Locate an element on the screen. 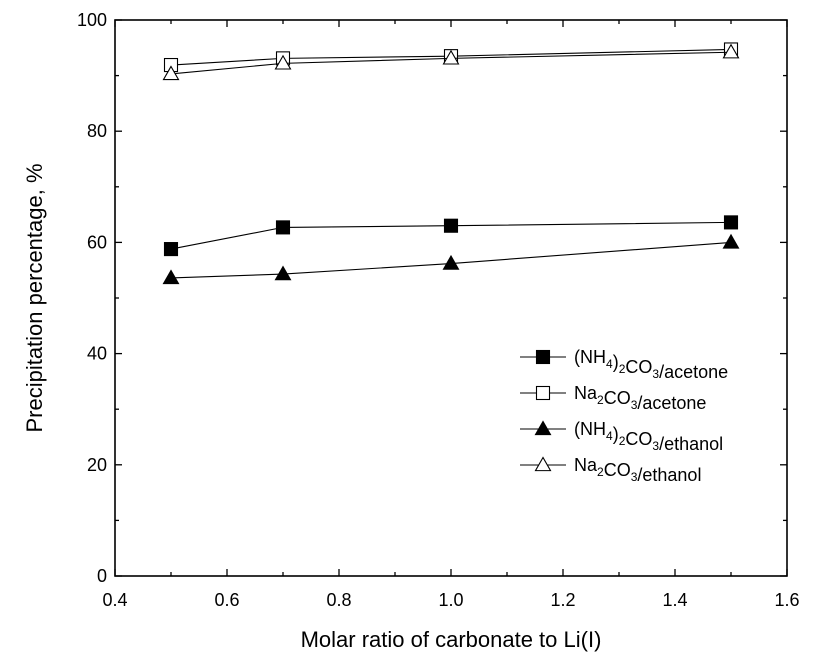 The width and height of the screenshot is (832, 669). legend-item: Na2CO3/ethanol is located at coordinates (610, 470).